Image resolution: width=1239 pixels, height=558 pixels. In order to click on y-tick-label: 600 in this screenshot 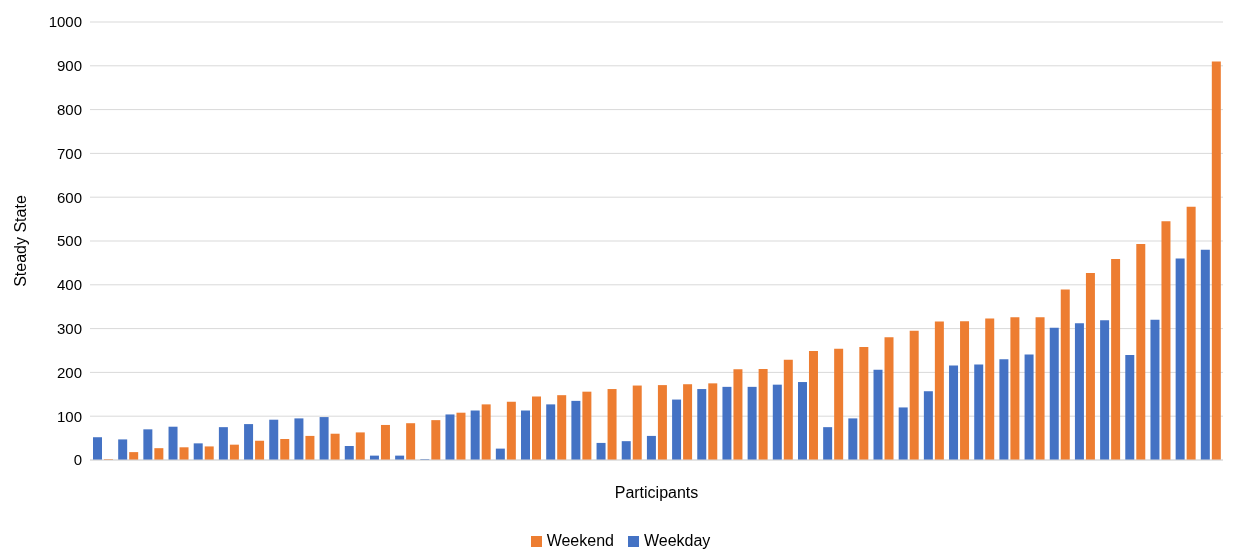, I will do `click(69, 197)`.